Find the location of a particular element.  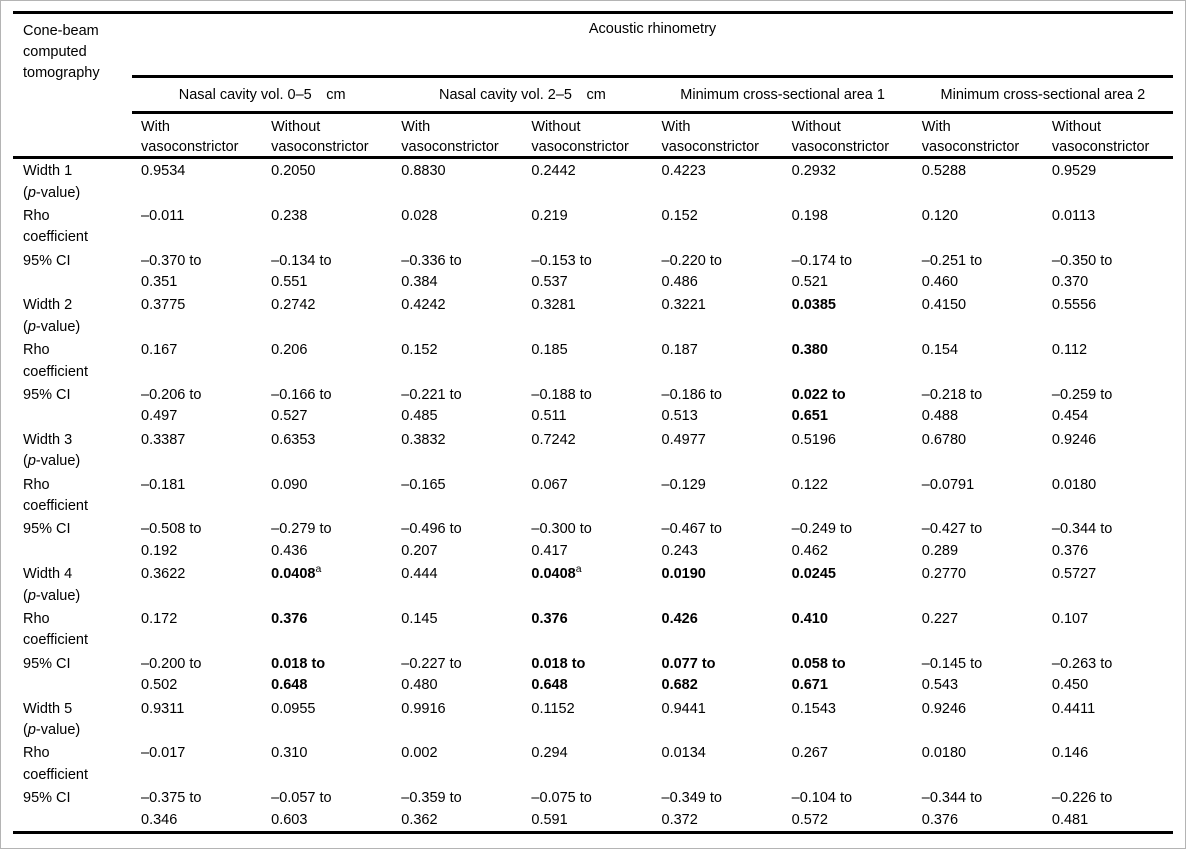

value-cell: 0.3775 is located at coordinates (163, 305).